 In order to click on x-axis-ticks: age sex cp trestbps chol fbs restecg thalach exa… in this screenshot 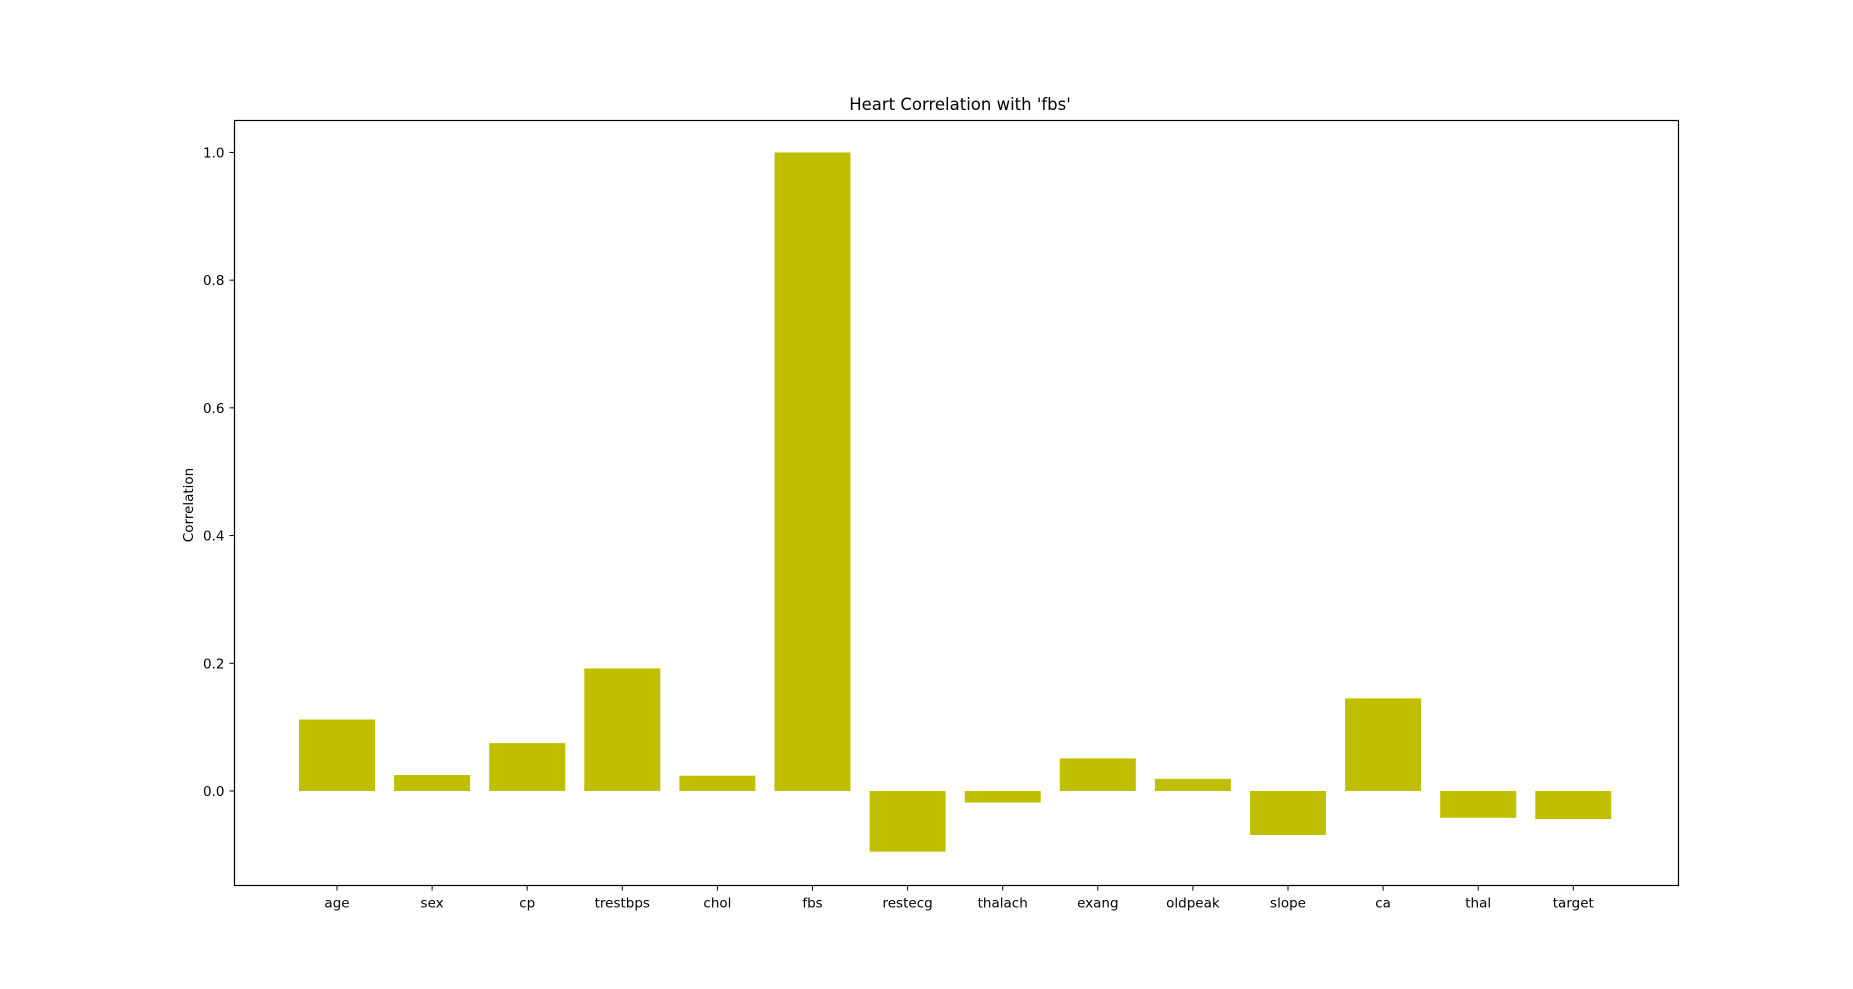, I will do `click(959, 898)`.